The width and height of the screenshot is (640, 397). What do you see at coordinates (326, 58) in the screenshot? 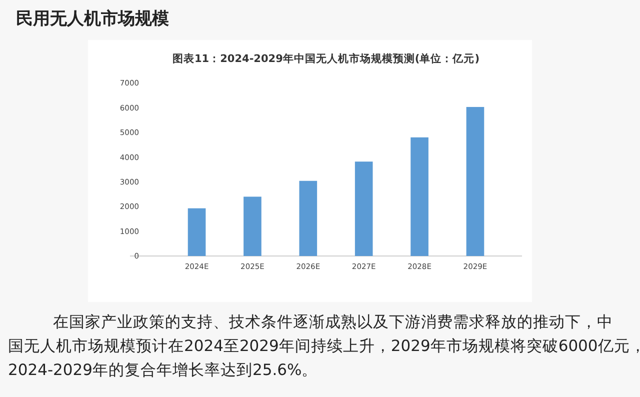
I see `chart-subtitle: 图表11：2024-2029年中国无人机市场规模预测(单位：亿元)` at bounding box center [326, 58].